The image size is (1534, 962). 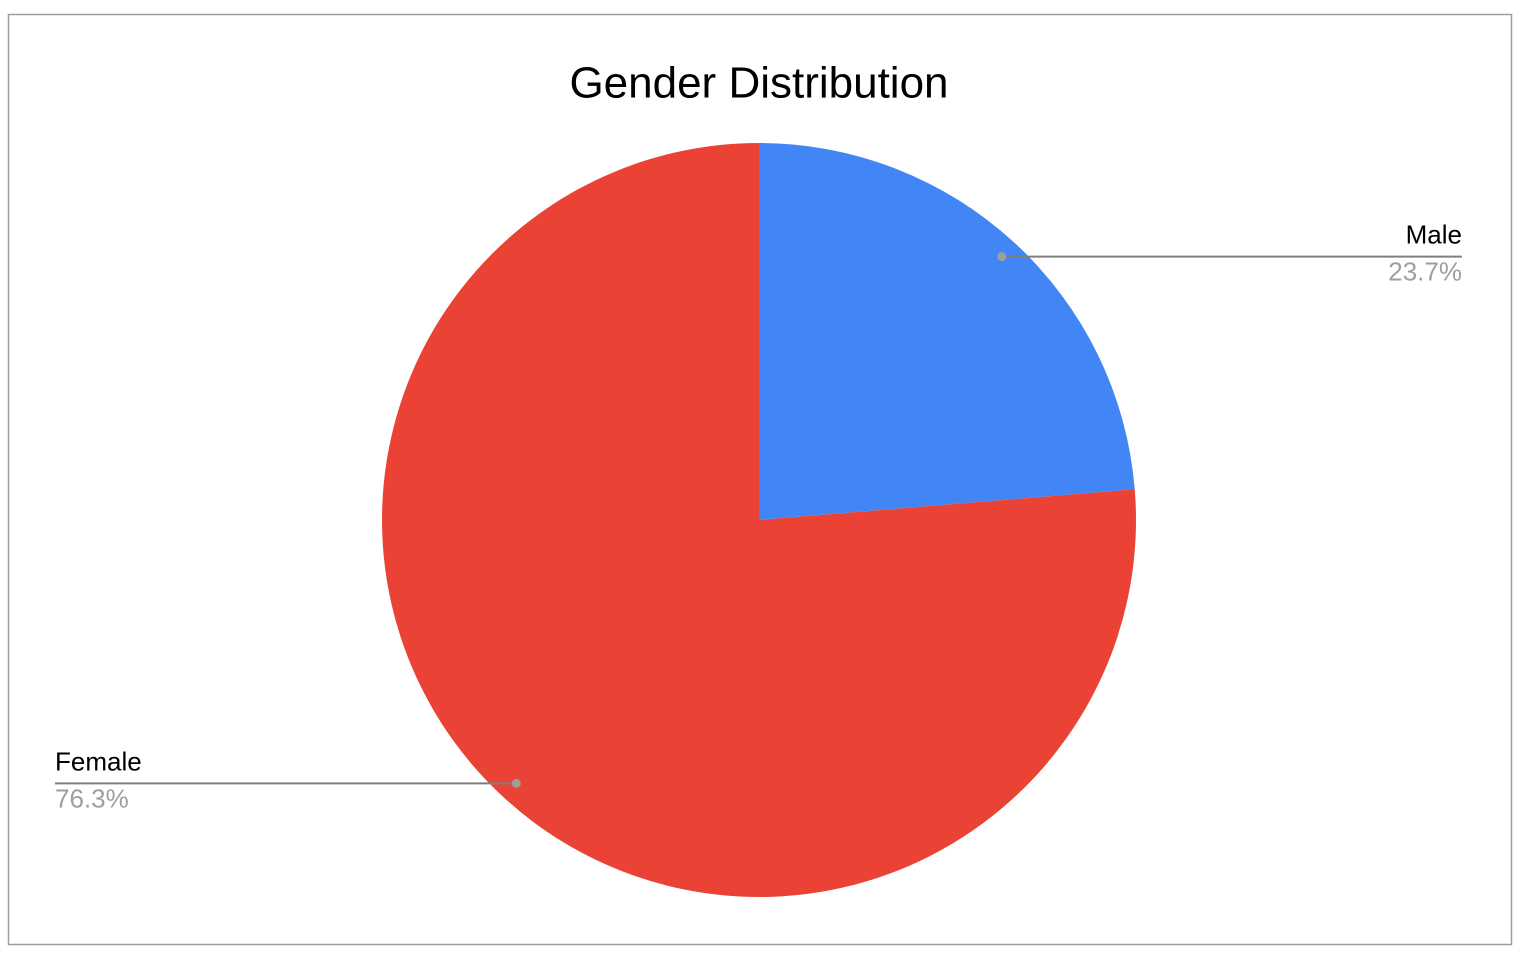 What do you see at coordinates (758, 83) in the screenshot?
I see `chart-title: Gender Distribution` at bounding box center [758, 83].